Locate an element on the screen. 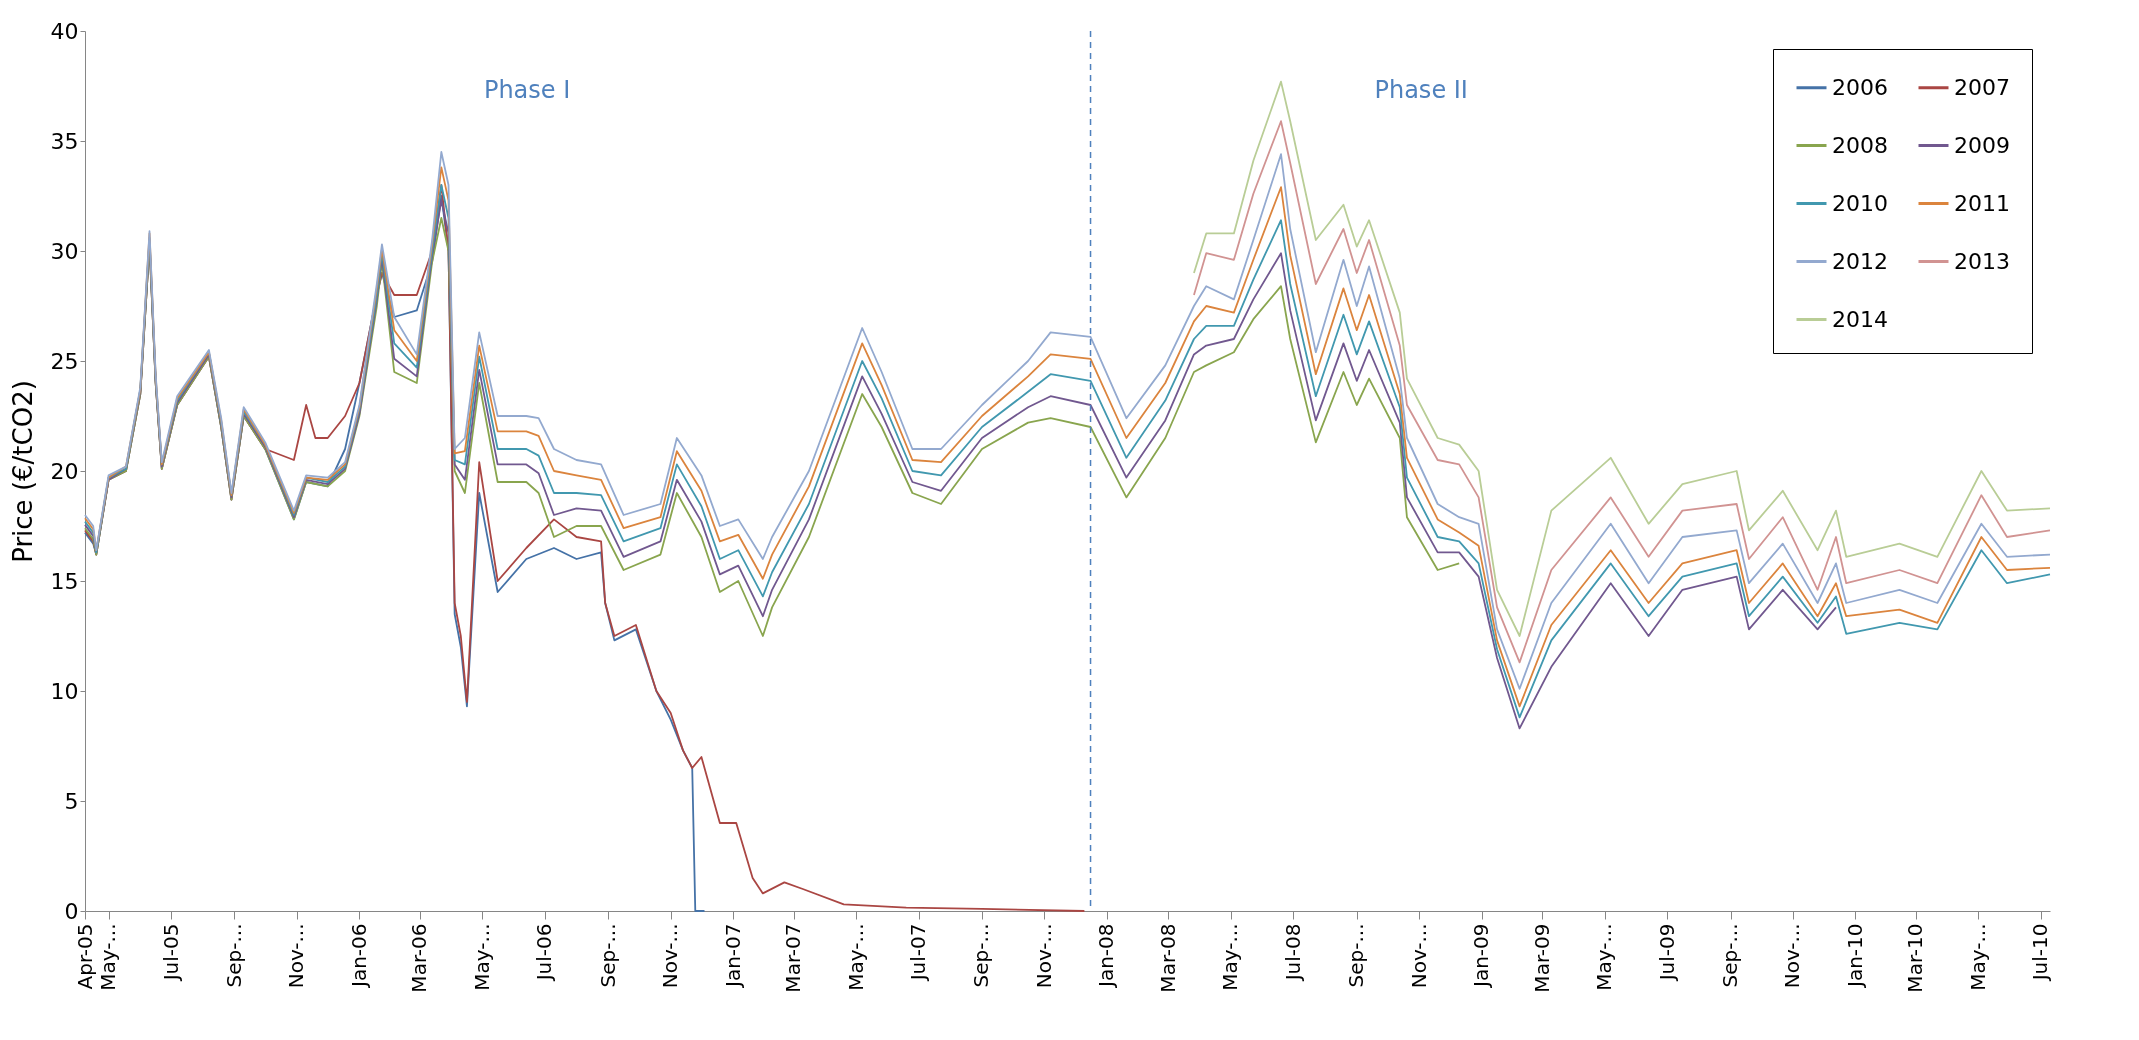 The width and height of the screenshot is (2139, 1040). x-tick-label: Jan-10 is located at coordinates (1854, 956).